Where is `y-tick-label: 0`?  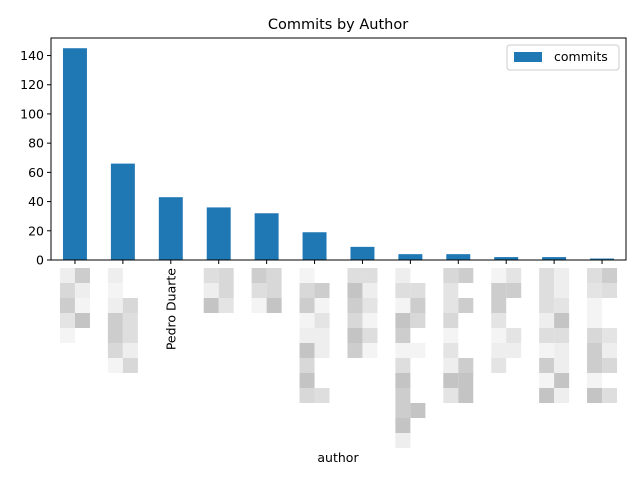 y-tick-label: 0 is located at coordinates (40, 260).